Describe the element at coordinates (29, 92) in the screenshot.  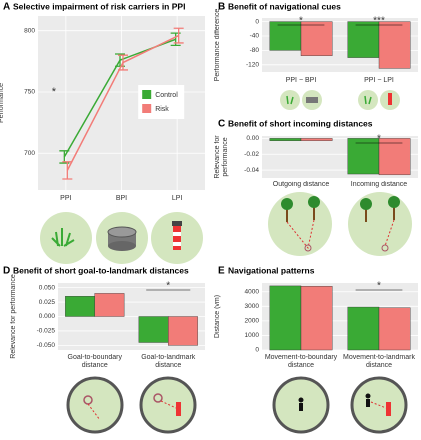
I see `y-tick-label: 750` at that location.